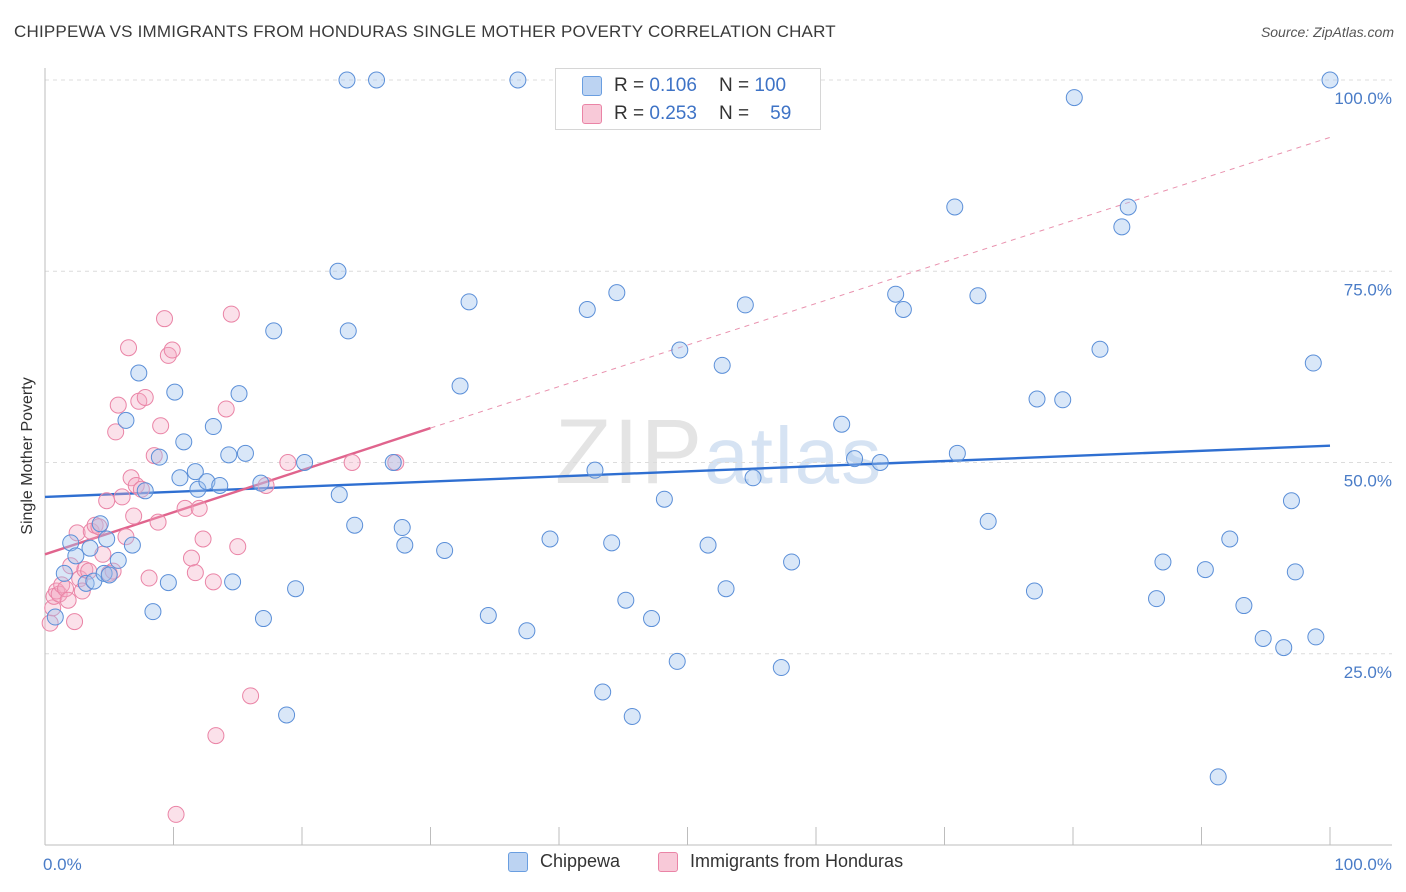 This screenshot has height=892, width=1406. What do you see at coordinates (564, 861) in the screenshot?
I see `legend-item-chippewa: Chippewa` at bounding box center [564, 861].